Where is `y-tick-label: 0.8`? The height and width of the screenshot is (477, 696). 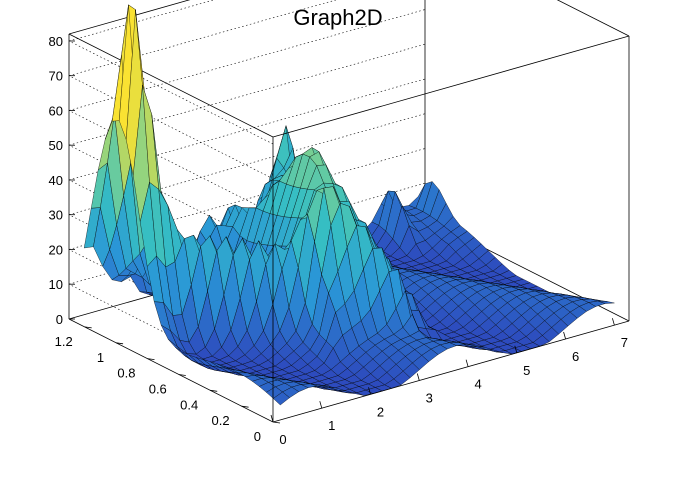
y-tick-label: 0.8 is located at coordinates (126, 373).